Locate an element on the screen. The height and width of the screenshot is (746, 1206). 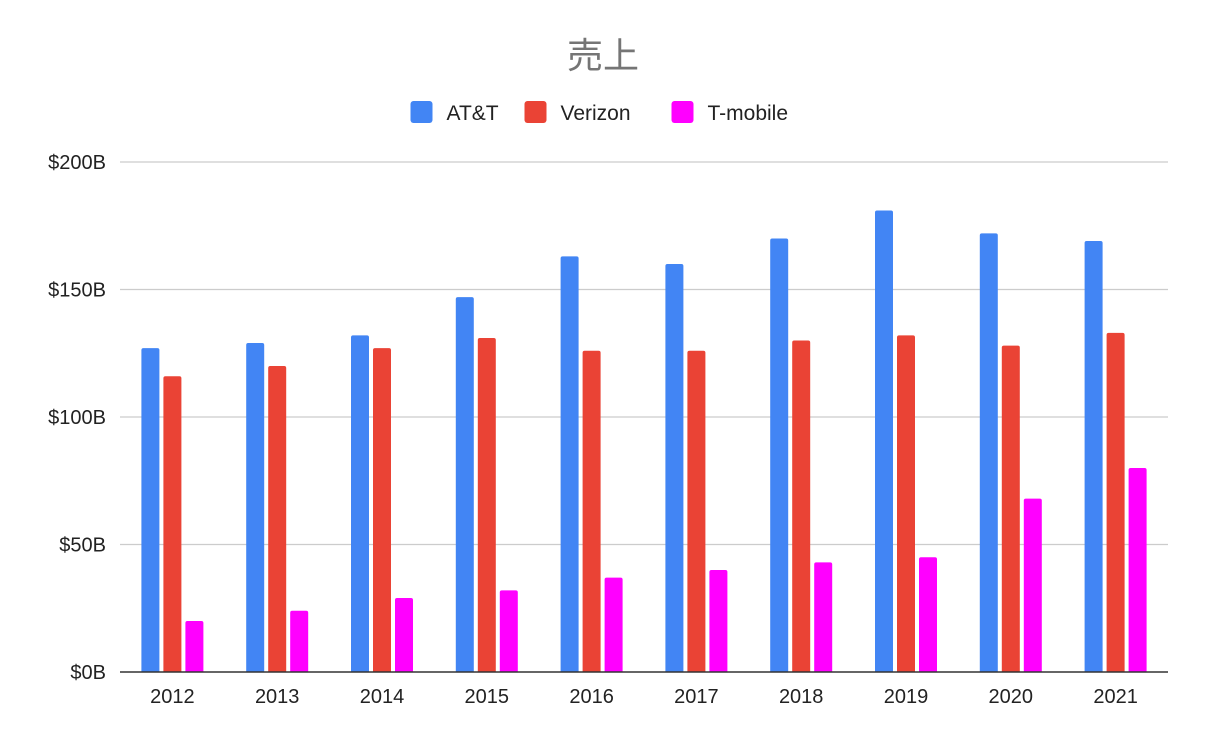
bar-verizon-2014 is located at coordinates (382, 510).